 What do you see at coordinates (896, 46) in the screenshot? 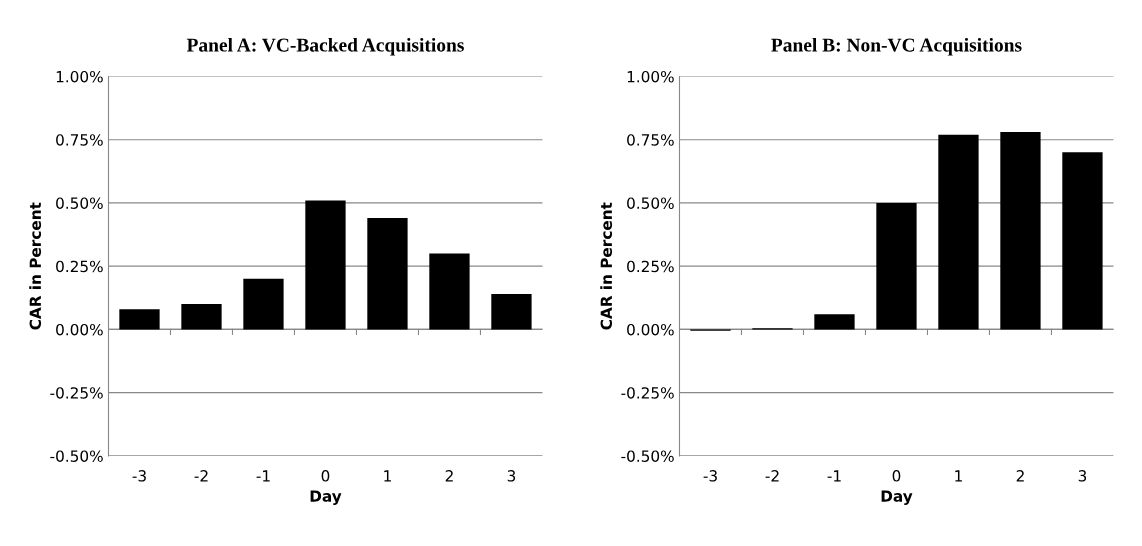
I see `chart-title: Panel B: Non-VC Acquisitions` at bounding box center [896, 46].